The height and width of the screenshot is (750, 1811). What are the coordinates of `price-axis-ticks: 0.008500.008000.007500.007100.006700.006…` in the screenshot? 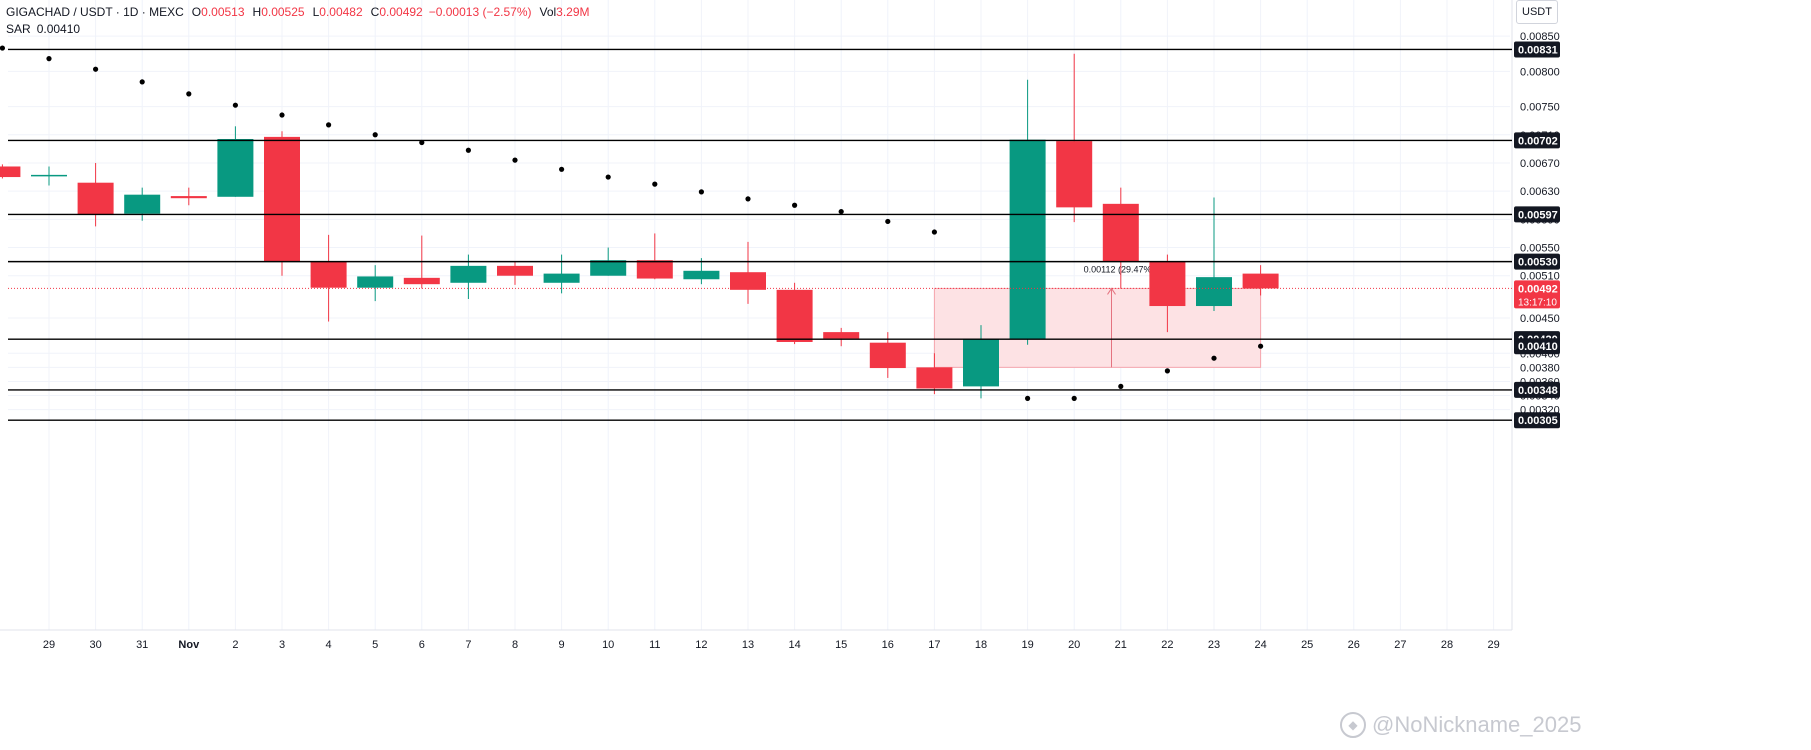 It's located at (1540, 224).